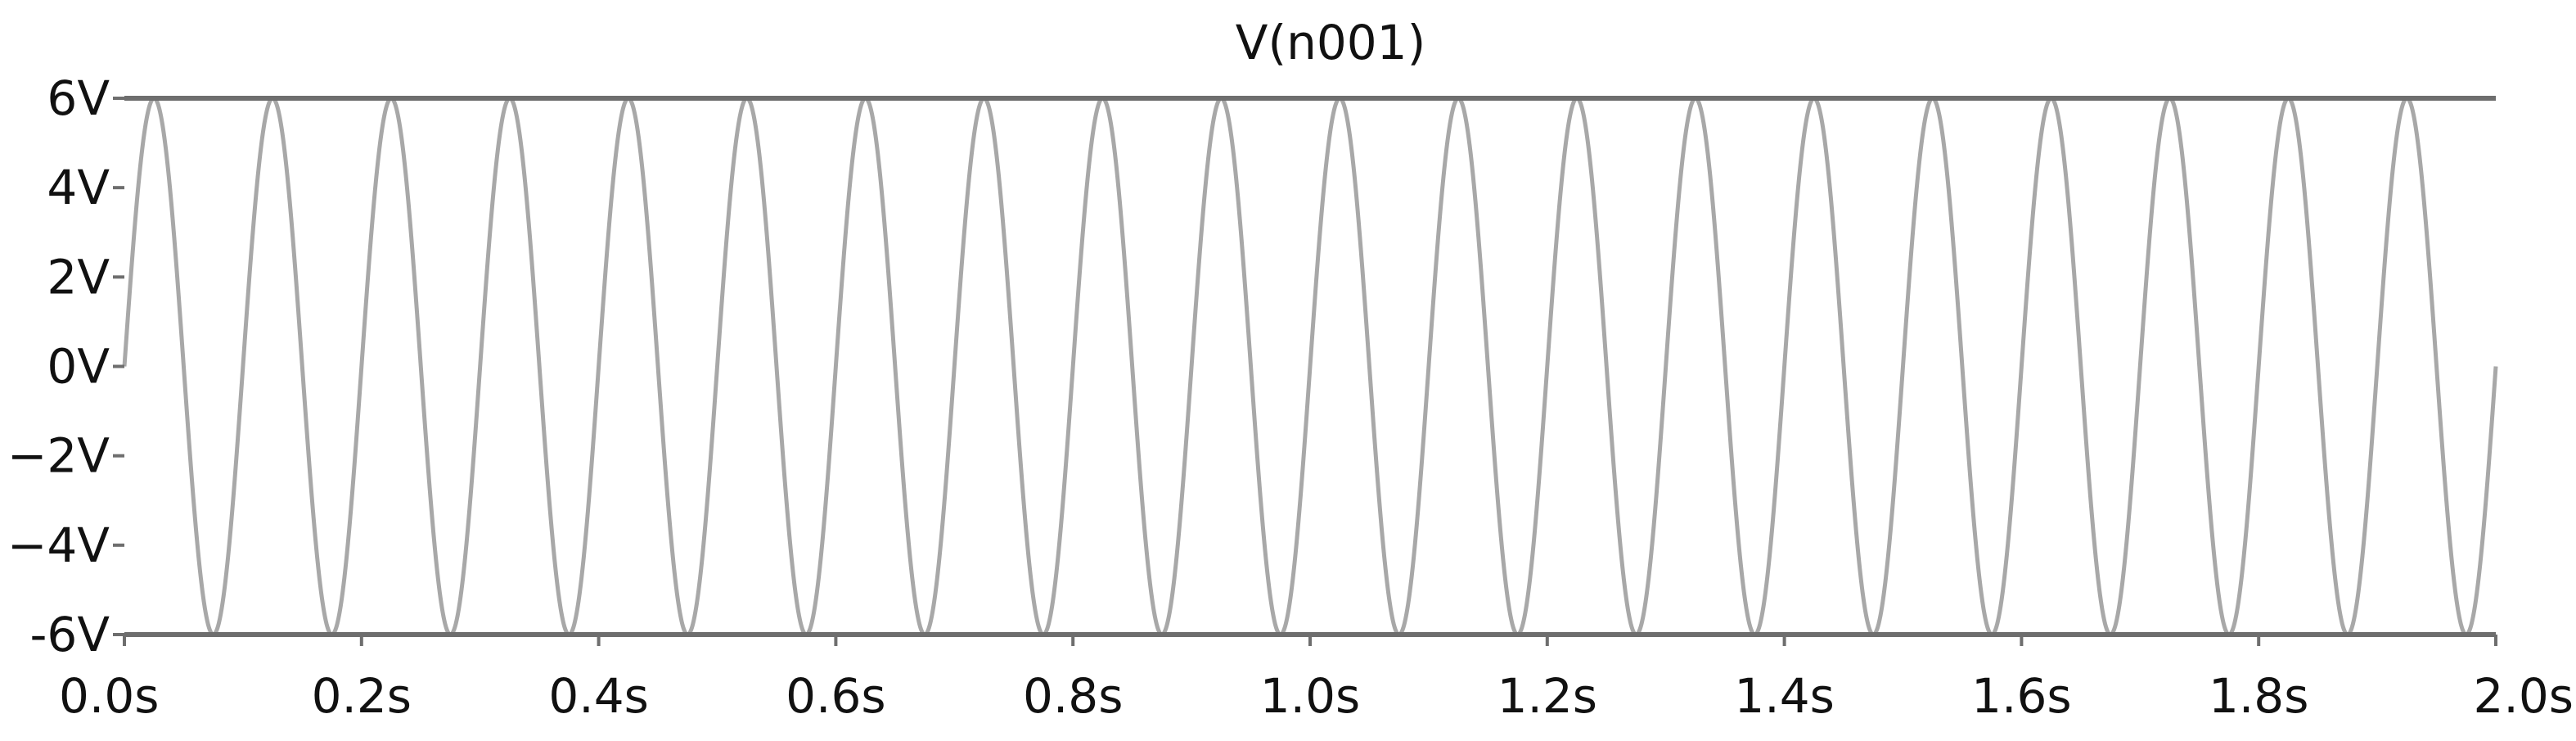 The width and height of the screenshot is (2576, 741). I want to click on y-tick-label: 6V, so click(78, 98).